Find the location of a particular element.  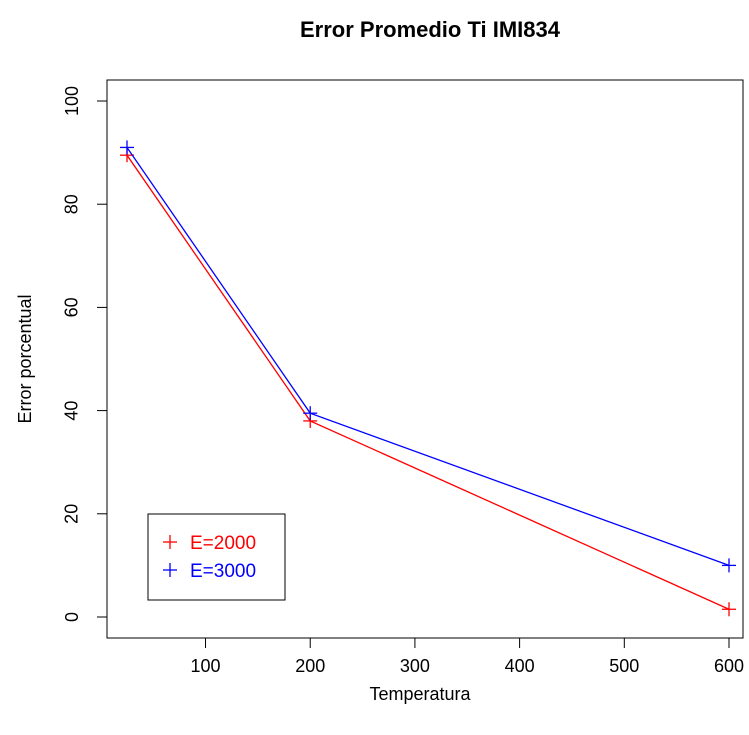

y-tick-label: 0 is located at coordinates (72, 617).